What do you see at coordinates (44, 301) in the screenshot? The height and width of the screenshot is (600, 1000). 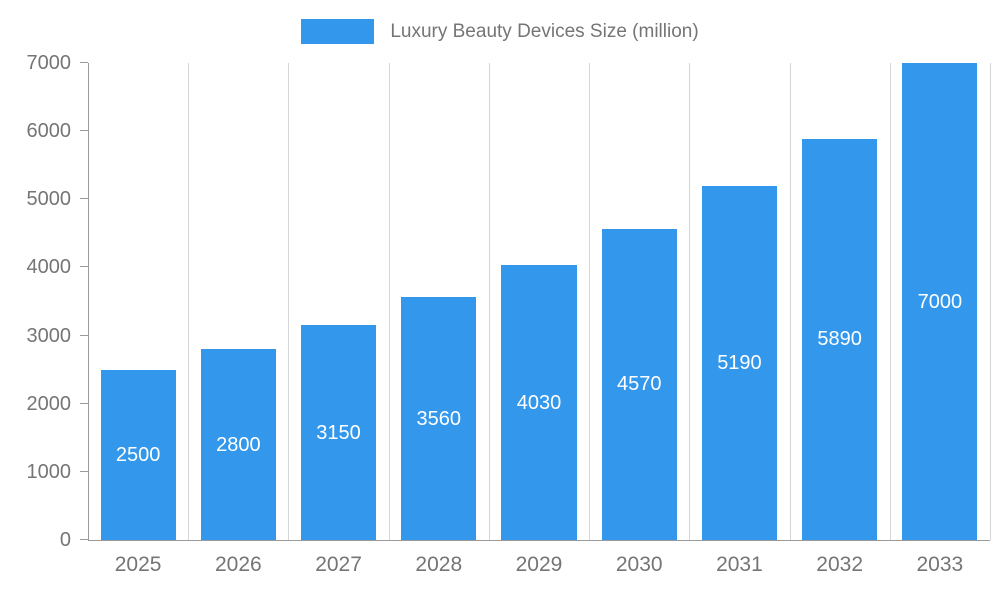 I see `y-axis: 0 1000 2000 3000 4000 5000 6000 7000` at bounding box center [44, 301].